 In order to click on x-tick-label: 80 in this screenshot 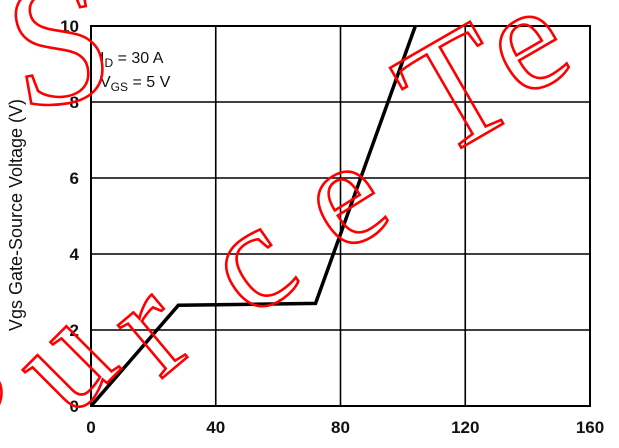, I will do `click(340, 427)`.